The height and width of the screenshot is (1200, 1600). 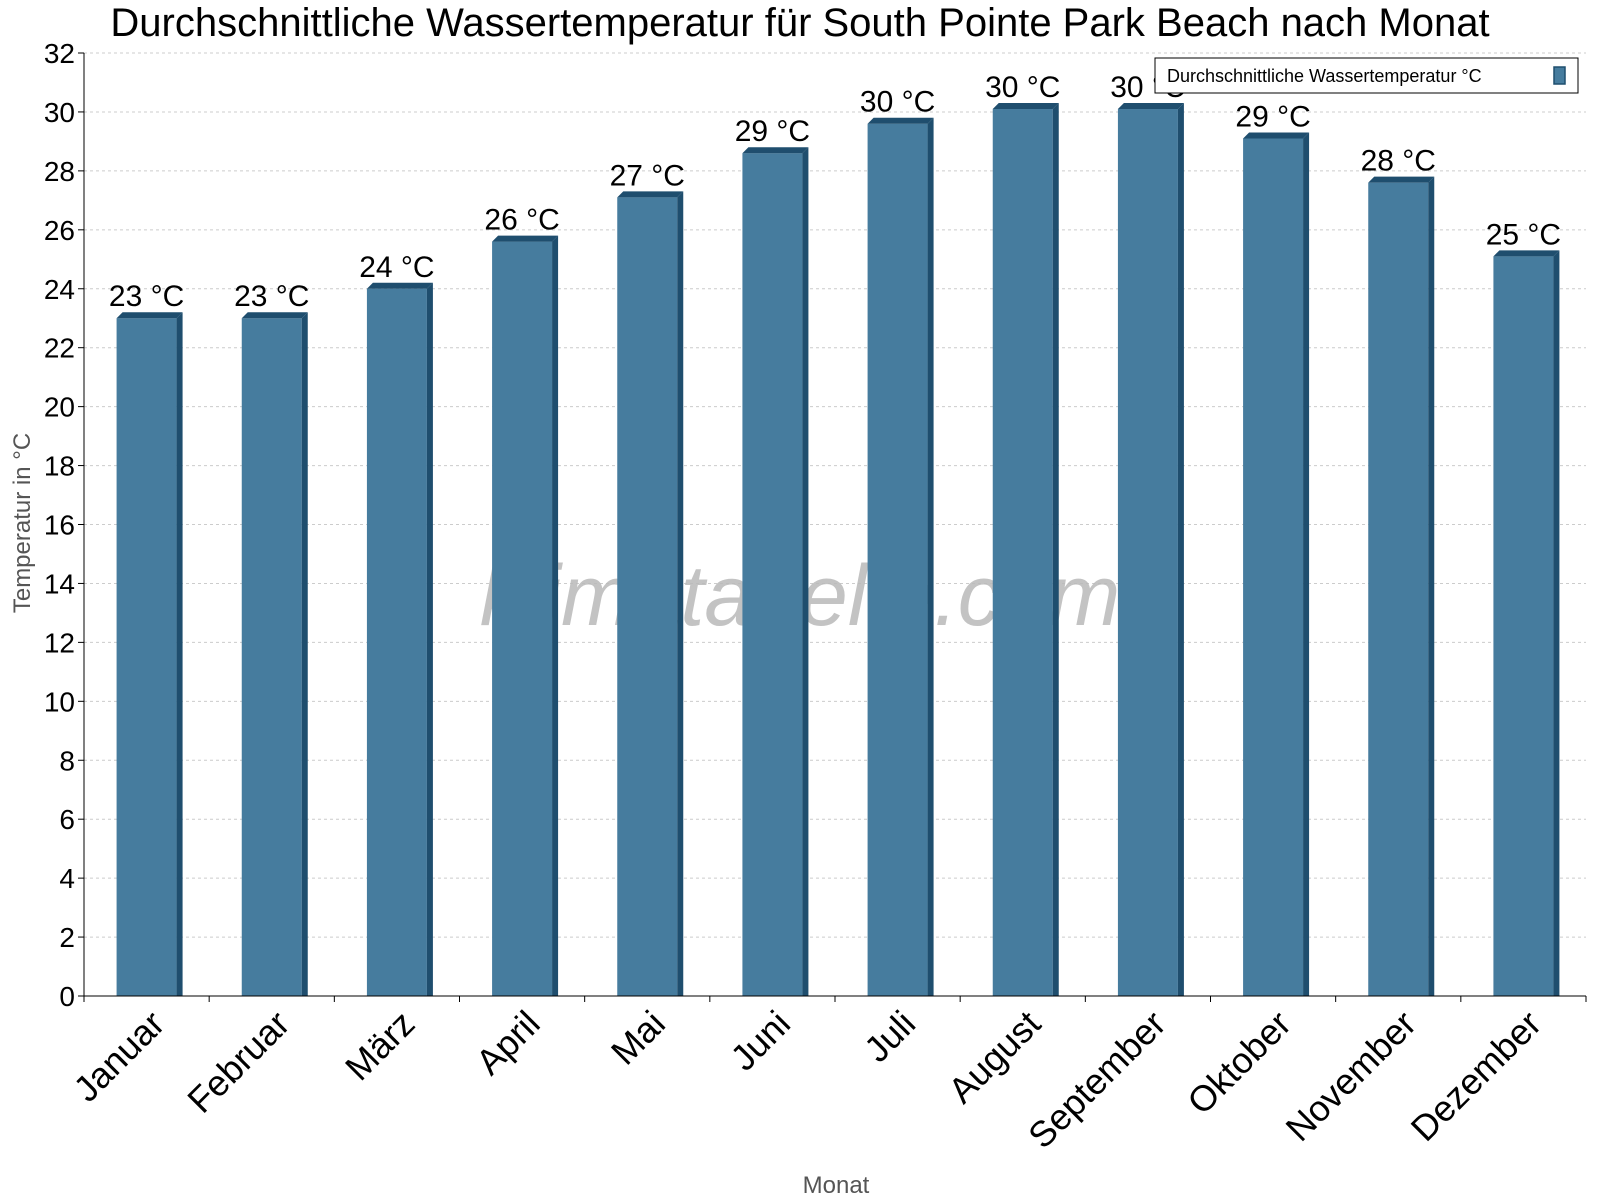 What do you see at coordinates (380, 1046) in the screenshot?
I see `x-tick-label: März` at bounding box center [380, 1046].